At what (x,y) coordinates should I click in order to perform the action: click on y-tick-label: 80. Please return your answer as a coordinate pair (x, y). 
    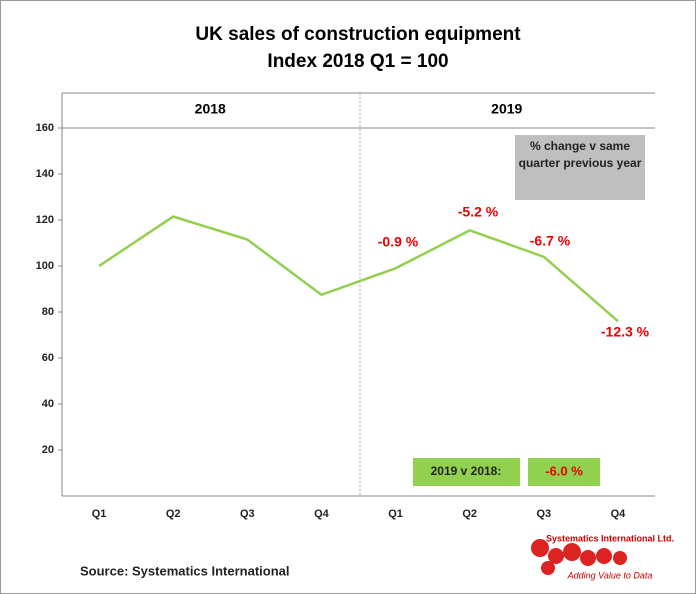
    Looking at the image, I should click on (48, 312).